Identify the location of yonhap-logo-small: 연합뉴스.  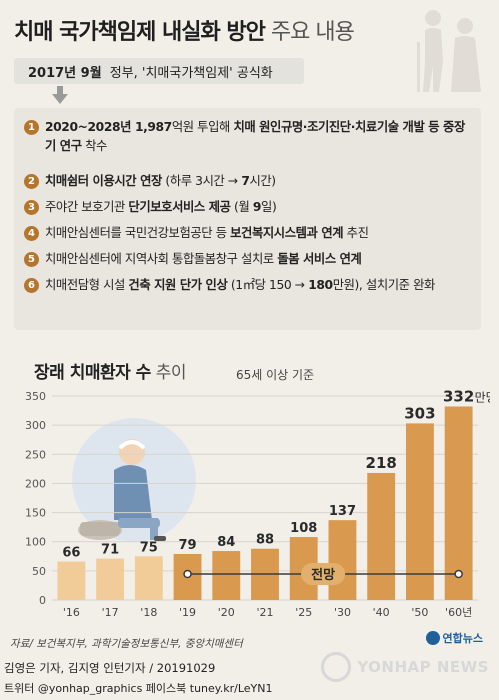
(454, 638).